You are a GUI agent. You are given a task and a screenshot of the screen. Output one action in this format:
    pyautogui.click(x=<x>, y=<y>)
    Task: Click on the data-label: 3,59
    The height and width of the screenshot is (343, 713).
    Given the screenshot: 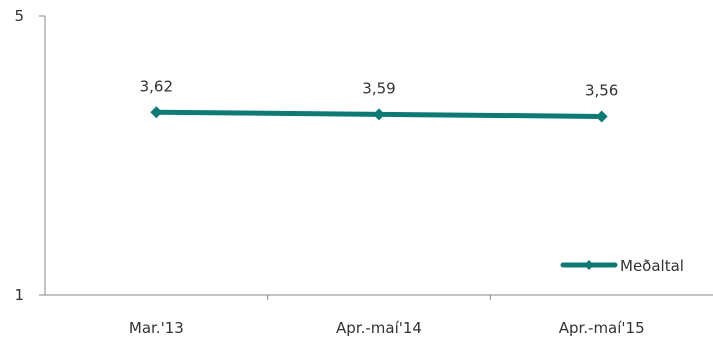 What is the action you would take?
    pyautogui.click(x=378, y=88)
    